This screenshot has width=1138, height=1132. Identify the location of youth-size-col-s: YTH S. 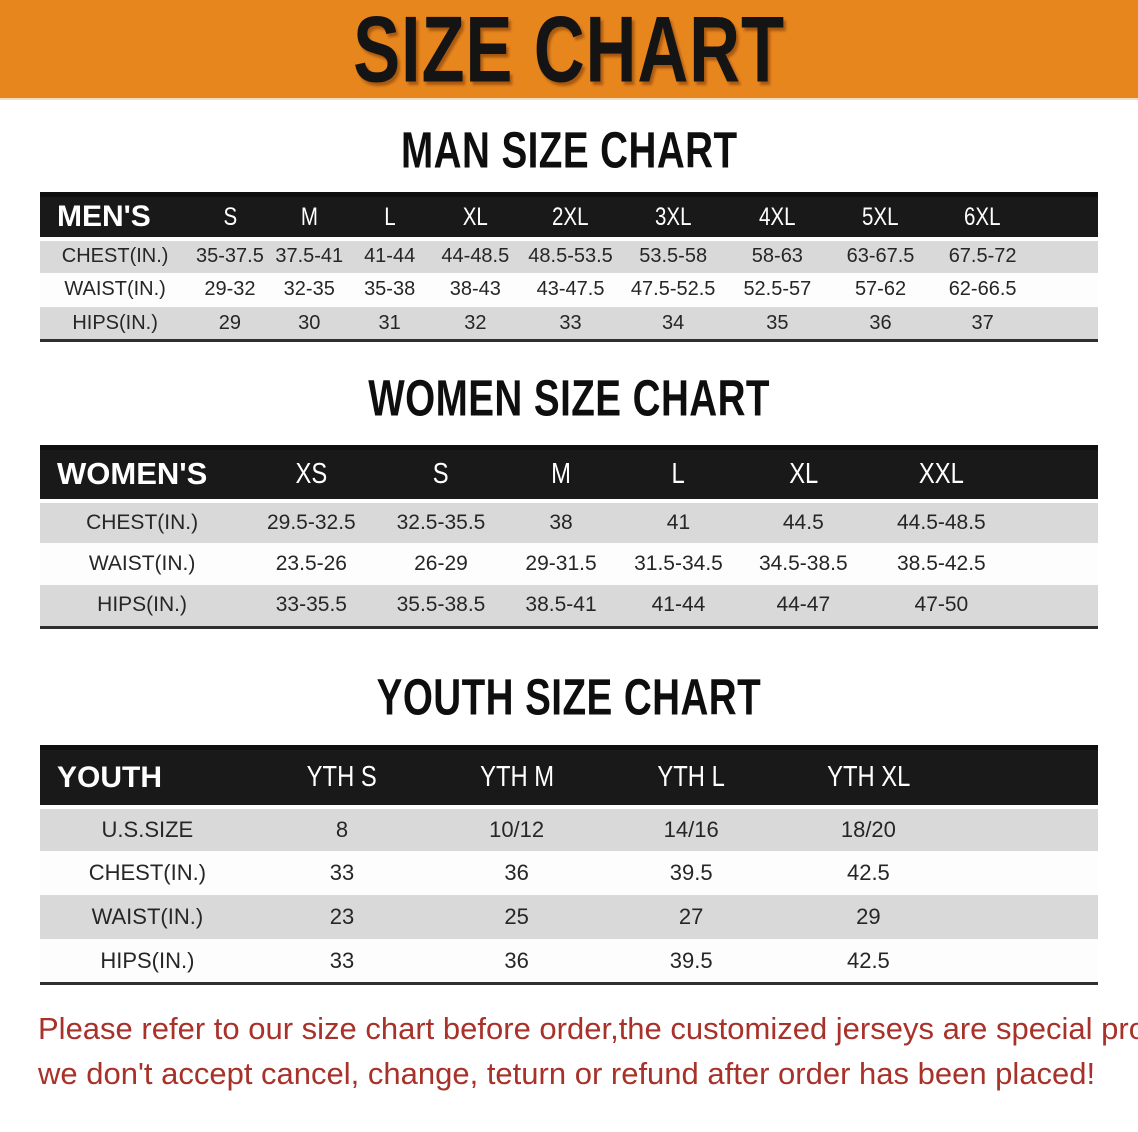
(342, 777).